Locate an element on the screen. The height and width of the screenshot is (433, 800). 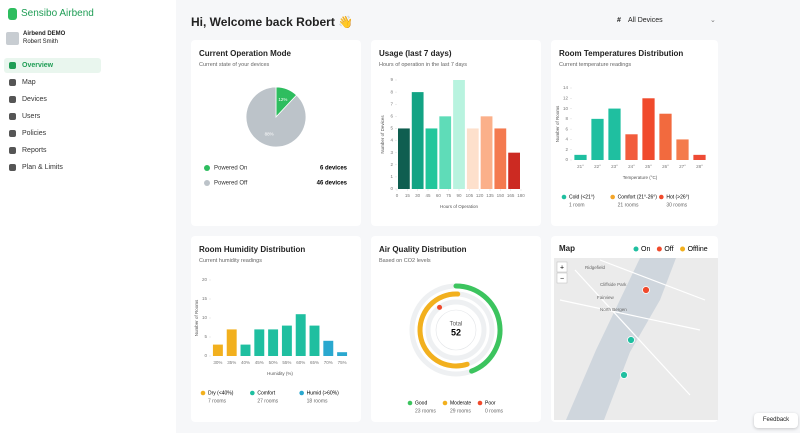
place-label: North Bergen is located at coordinates (613, 309).